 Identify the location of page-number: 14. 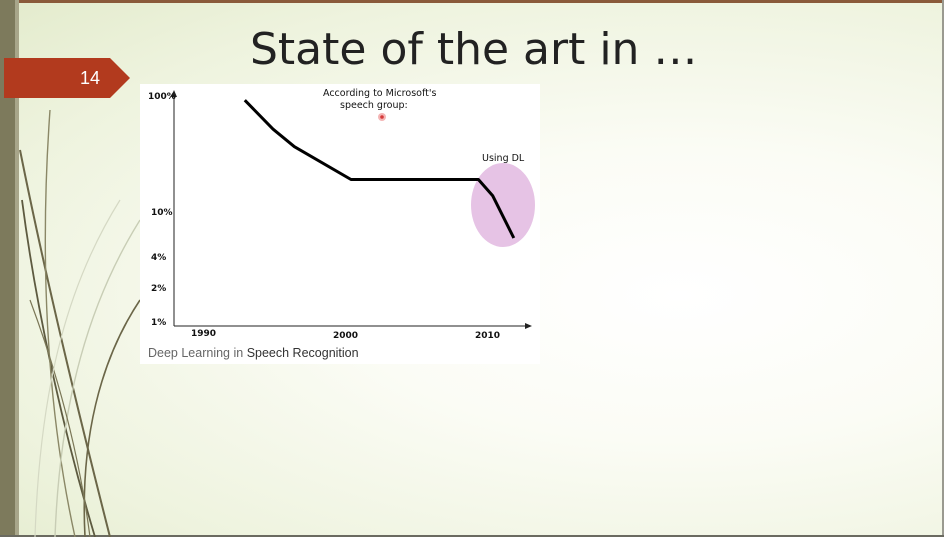
(90, 78).